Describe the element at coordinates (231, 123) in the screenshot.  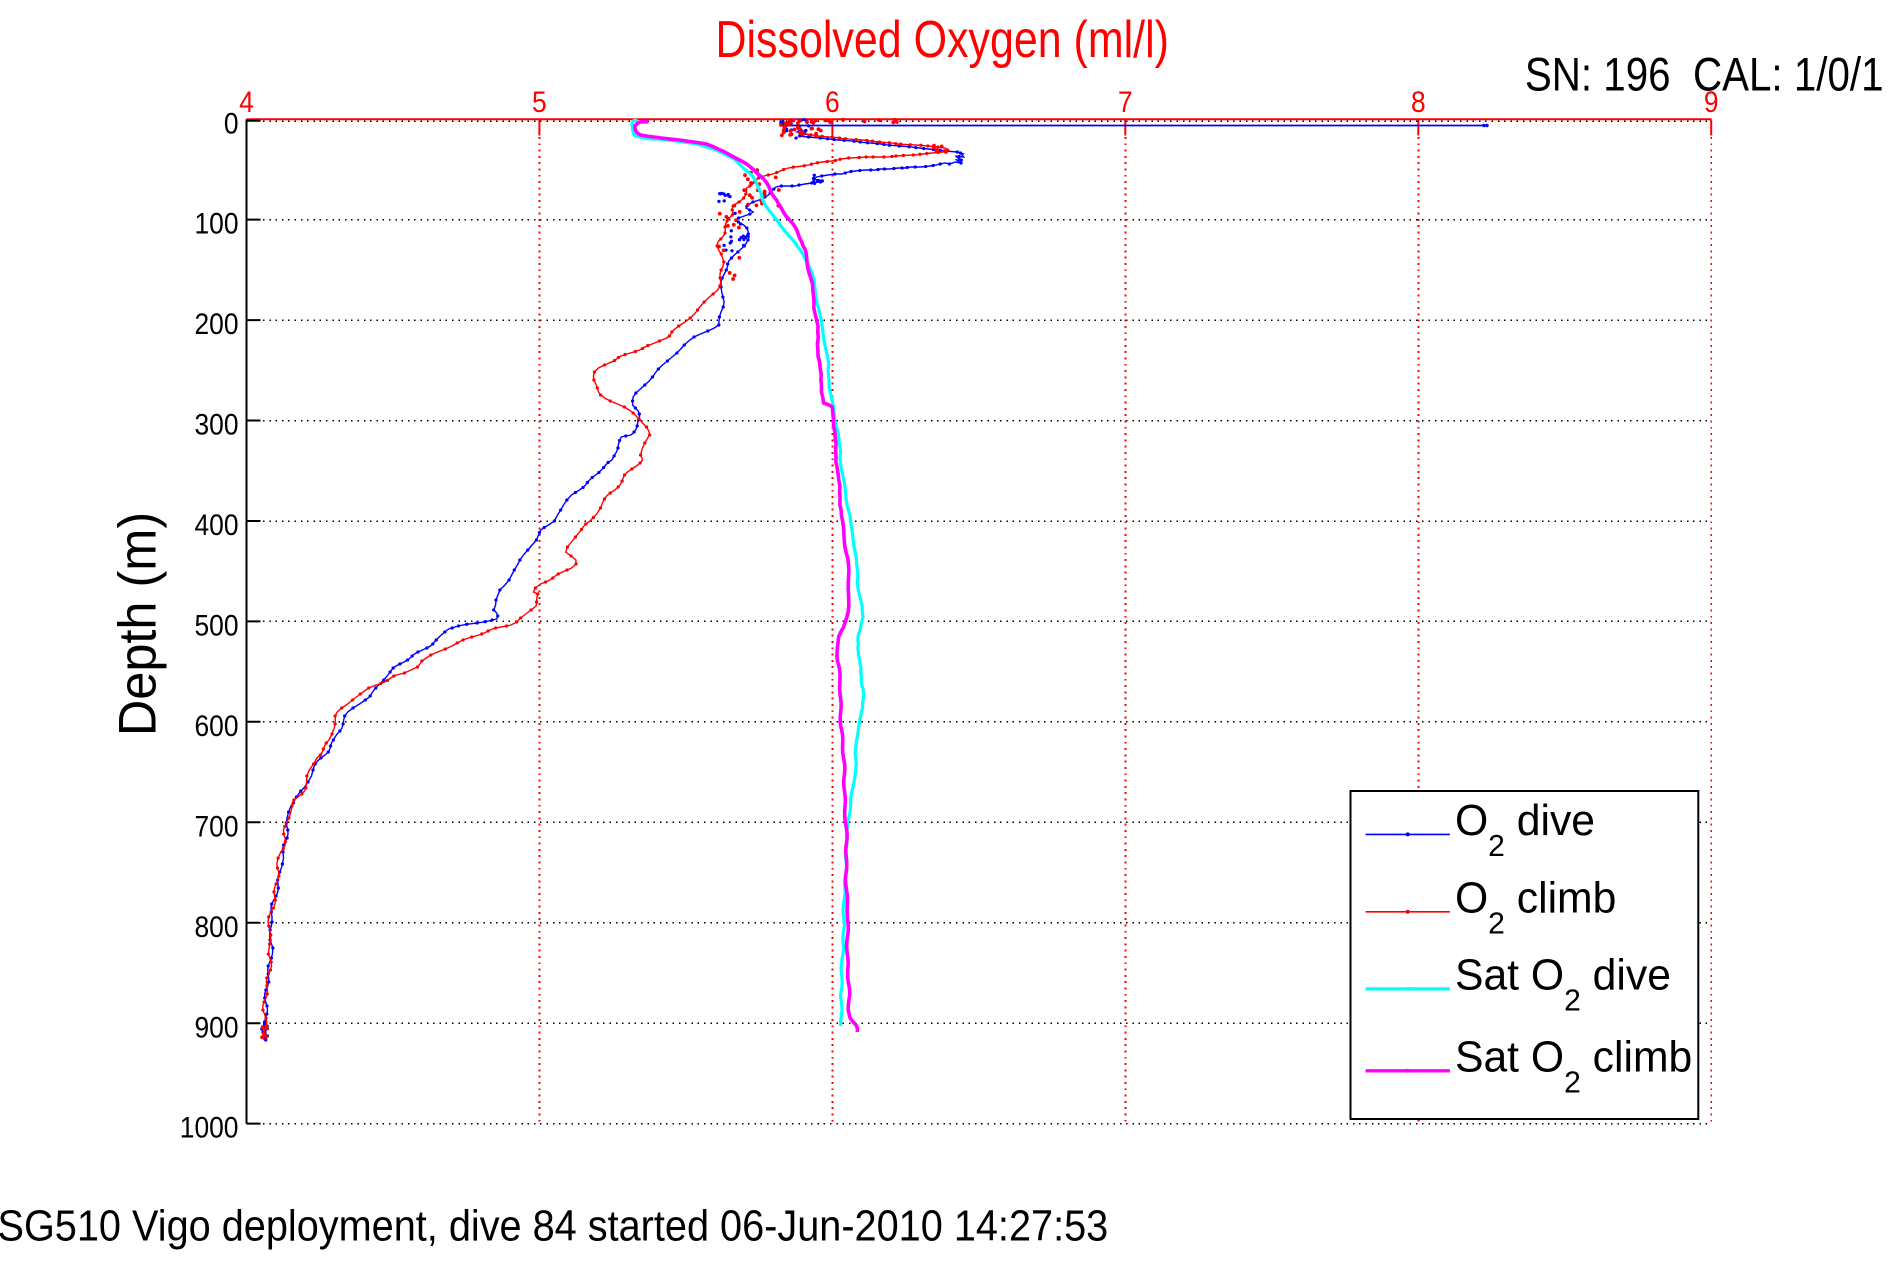
I see `svg-text: 0` at that location.